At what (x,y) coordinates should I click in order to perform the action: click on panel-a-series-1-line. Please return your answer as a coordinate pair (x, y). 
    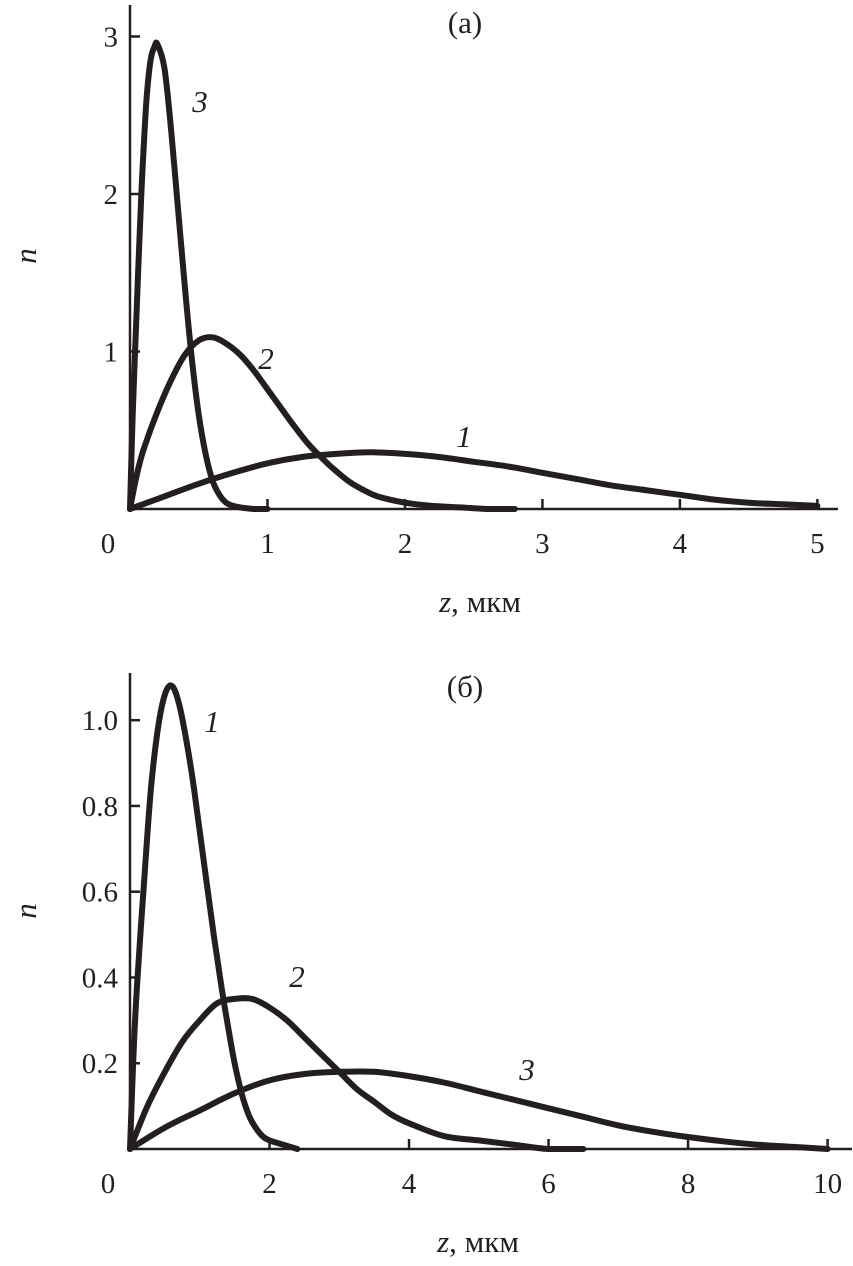
    Looking at the image, I should click on (474, 480).